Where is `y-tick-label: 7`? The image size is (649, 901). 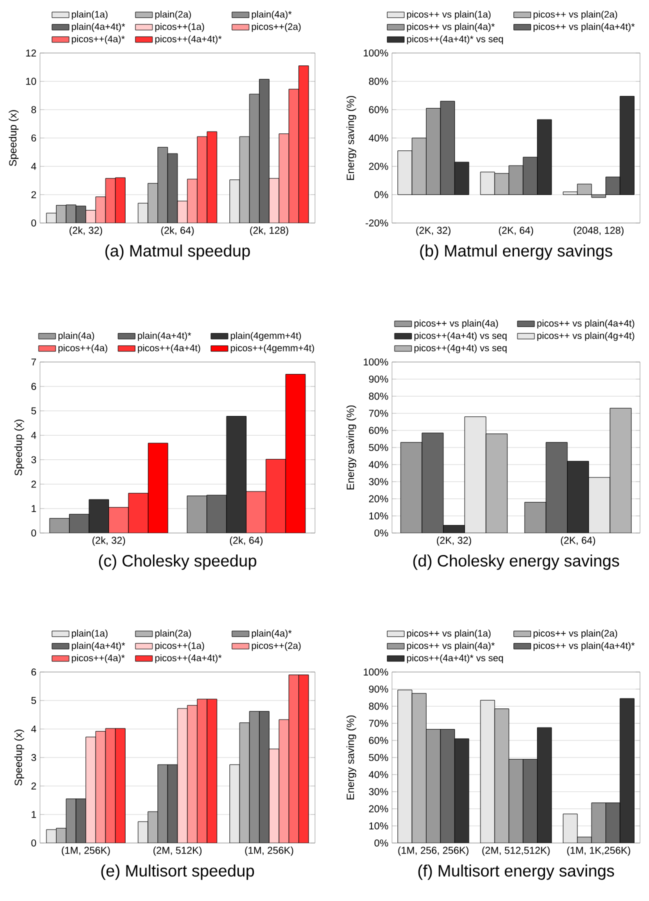
y-tick-label: 7 is located at coordinates (33, 362).